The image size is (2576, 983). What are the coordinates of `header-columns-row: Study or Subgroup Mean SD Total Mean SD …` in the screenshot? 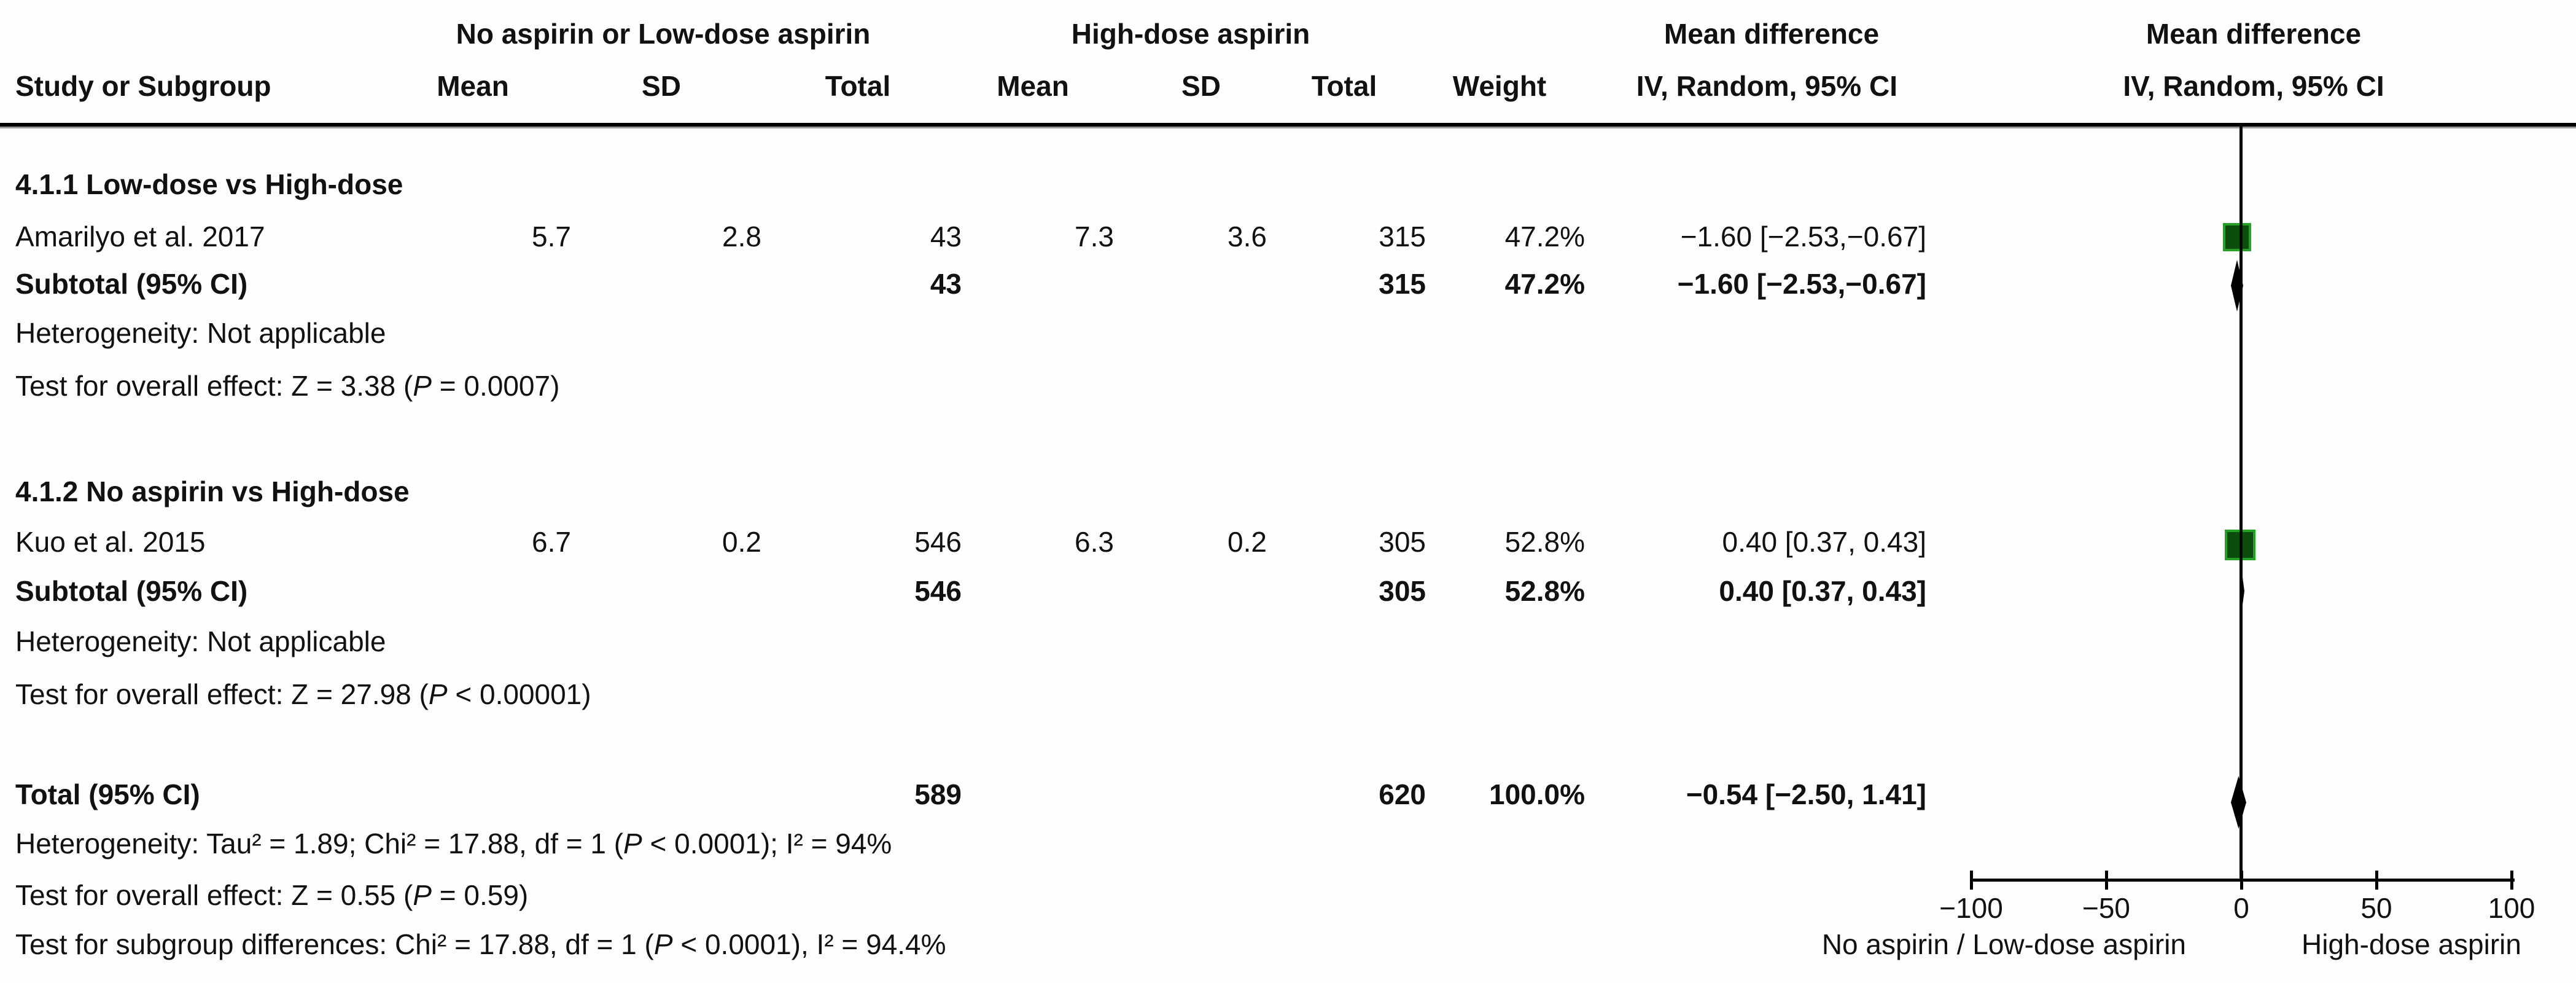 It's located at (1288, 86).